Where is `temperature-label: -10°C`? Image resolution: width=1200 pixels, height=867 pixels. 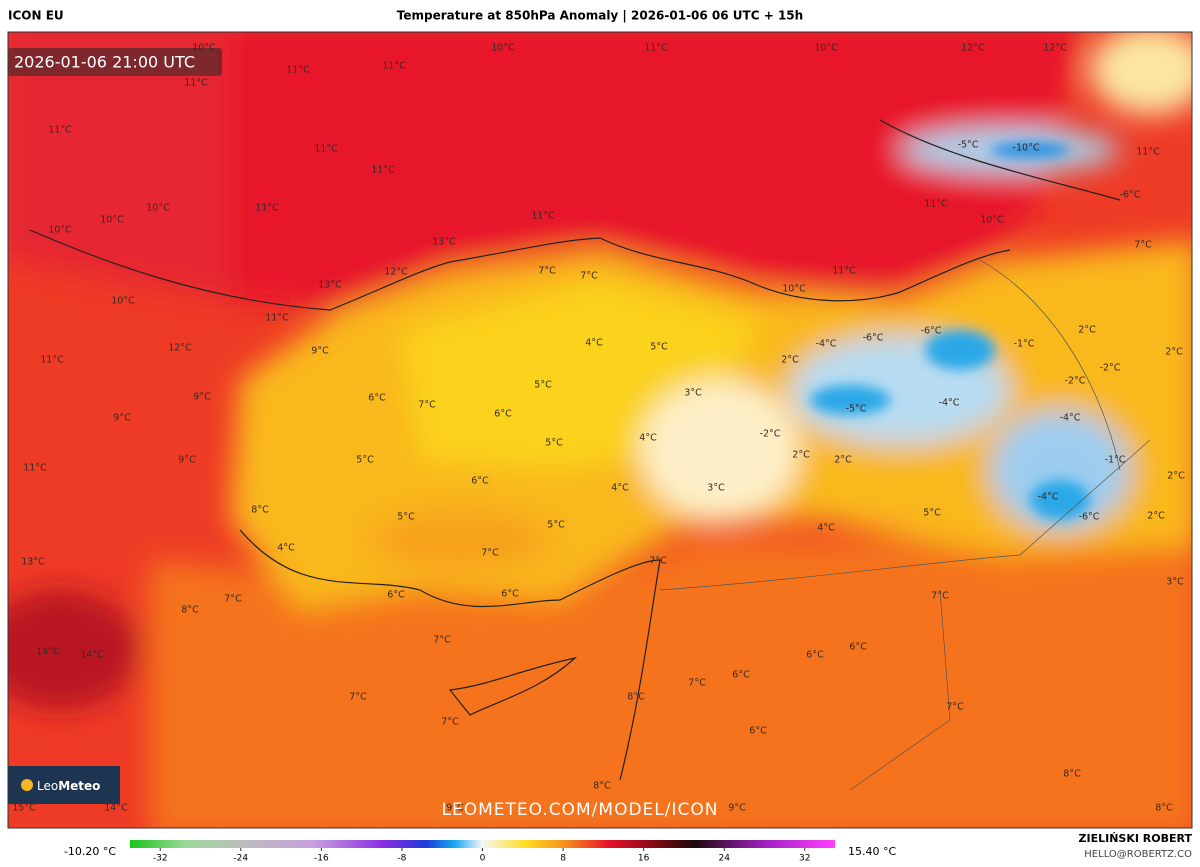 temperature-label: -10°C is located at coordinates (1026, 148).